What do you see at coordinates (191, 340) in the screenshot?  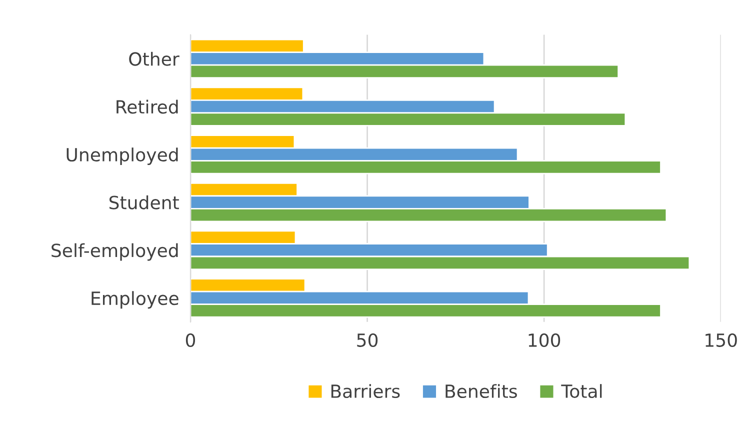 I see `x-tick-label: 0` at bounding box center [191, 340].